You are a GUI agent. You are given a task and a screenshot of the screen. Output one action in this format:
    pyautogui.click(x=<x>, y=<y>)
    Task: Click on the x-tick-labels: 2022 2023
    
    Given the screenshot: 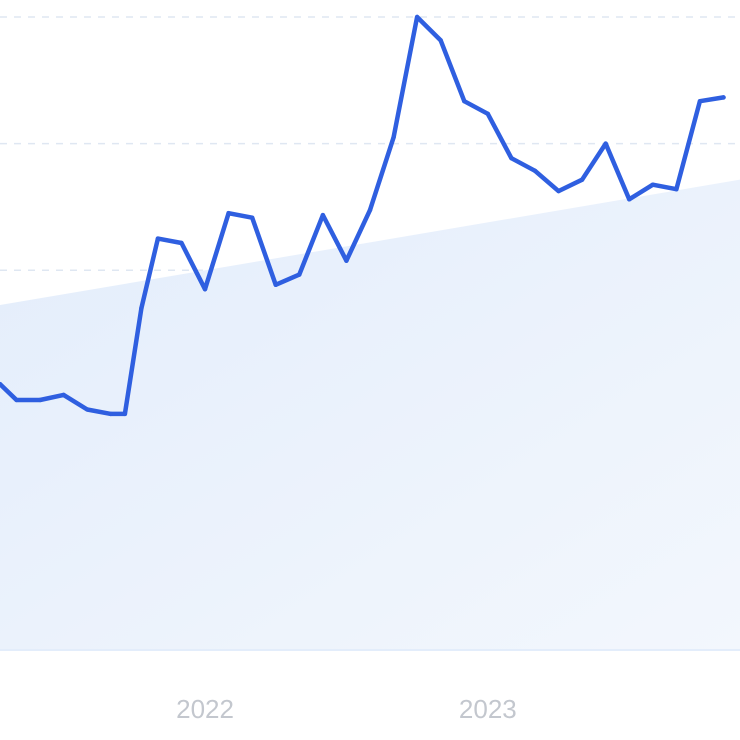 What is the action you would take?
    pyautogui.click(x=346, y=709)
    